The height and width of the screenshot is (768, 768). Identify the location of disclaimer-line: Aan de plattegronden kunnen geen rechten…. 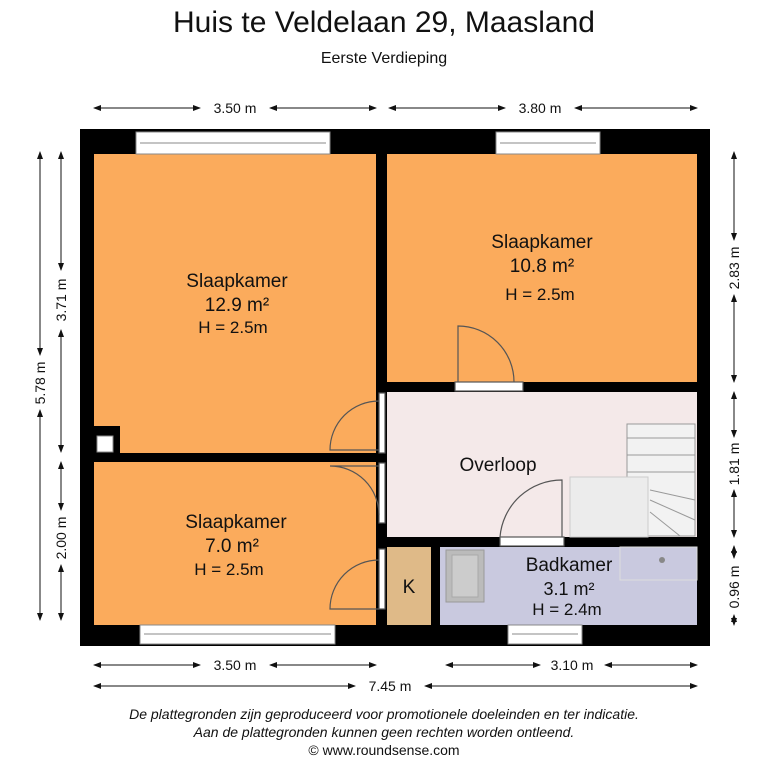
(384, 732).